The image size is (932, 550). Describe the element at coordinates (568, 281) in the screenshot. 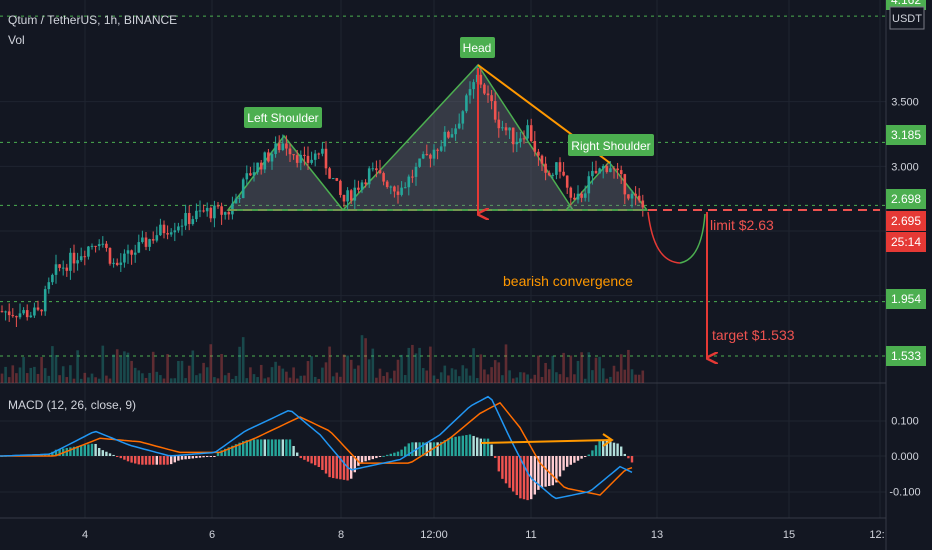

I see `bearish-convergence-text: bearish convergence` at that location.